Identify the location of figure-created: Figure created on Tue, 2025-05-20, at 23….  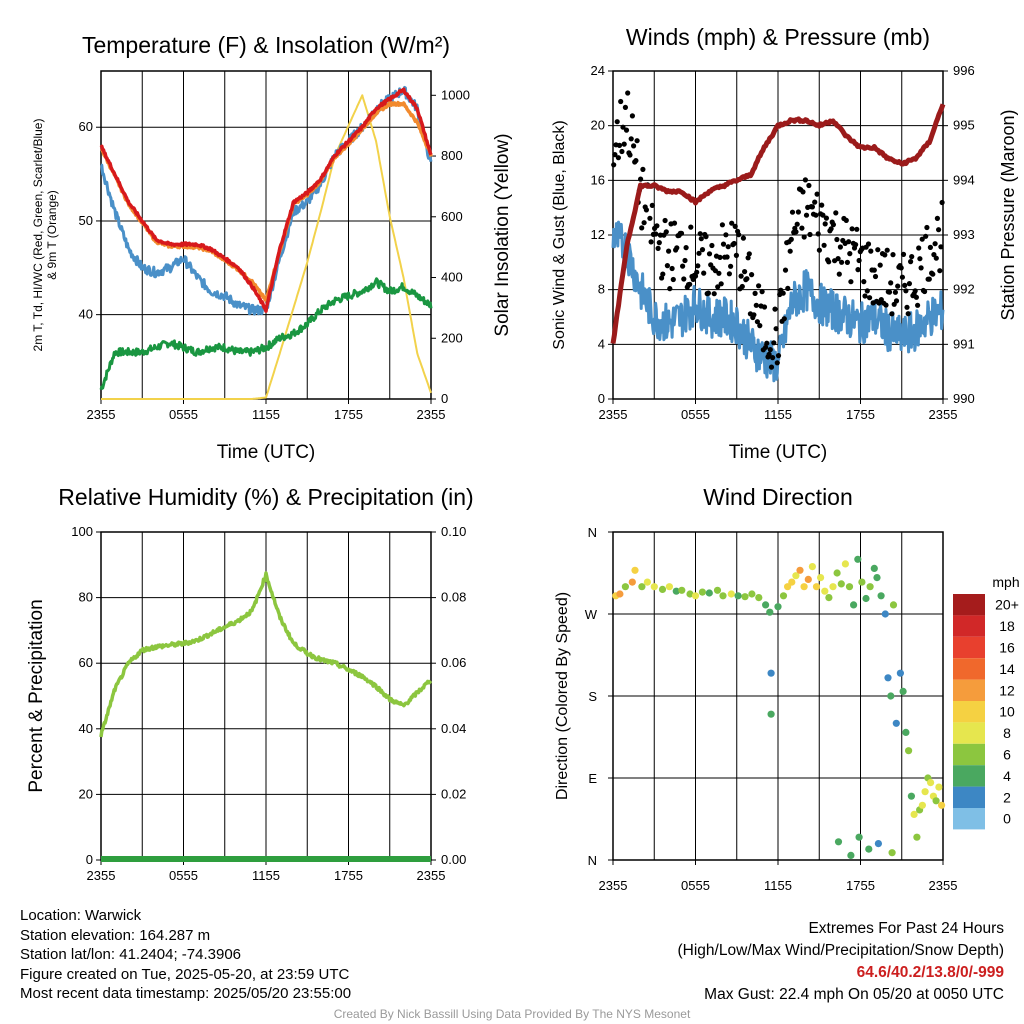
(185, 974).